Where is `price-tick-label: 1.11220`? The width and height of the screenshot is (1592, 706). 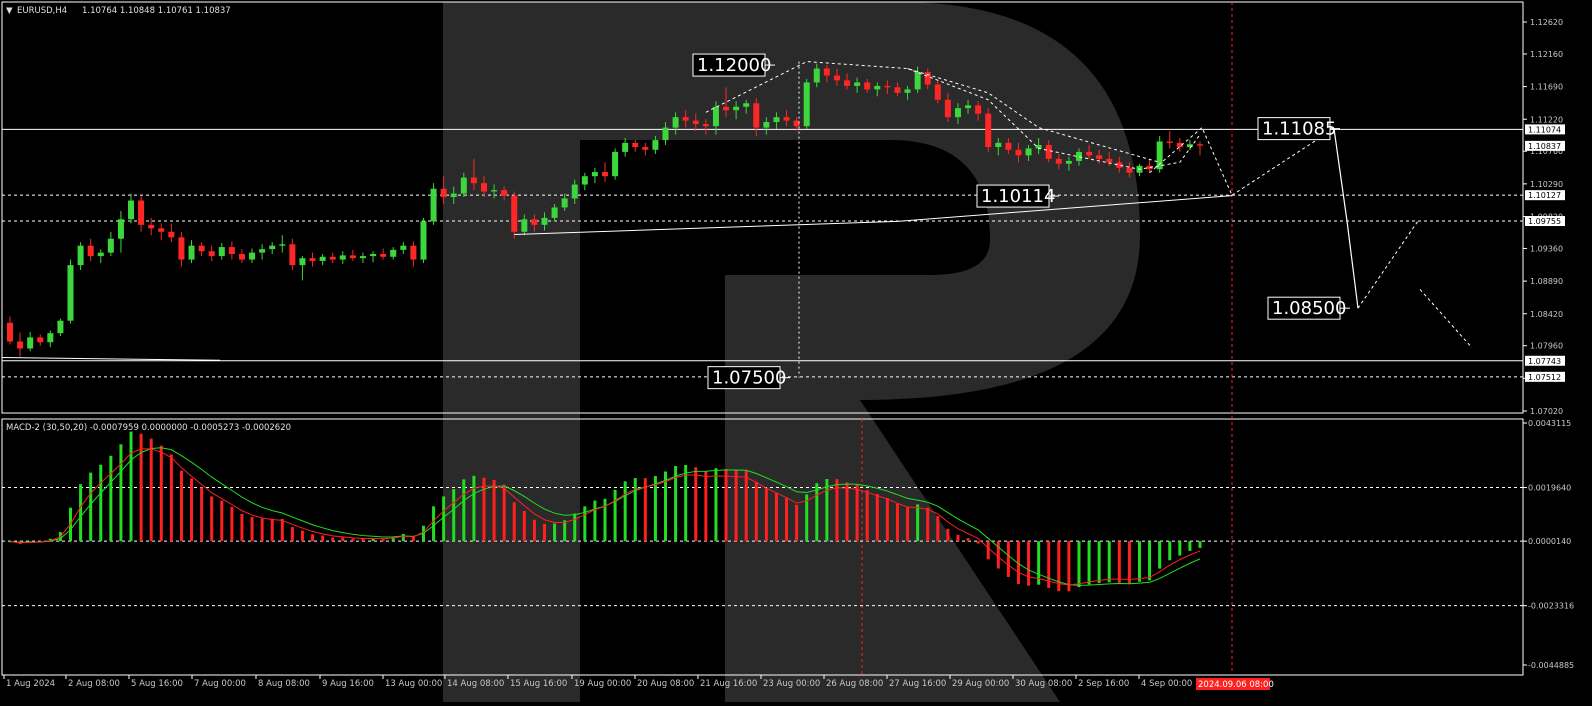
price-tick-label: 1.11220 is located at coordinates (1546, 119).